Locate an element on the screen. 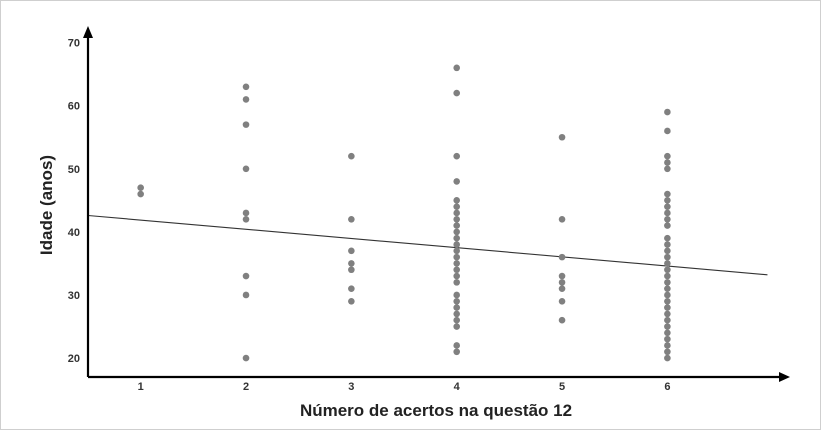  x-axis-arrow is located at coordinates (784, 377).